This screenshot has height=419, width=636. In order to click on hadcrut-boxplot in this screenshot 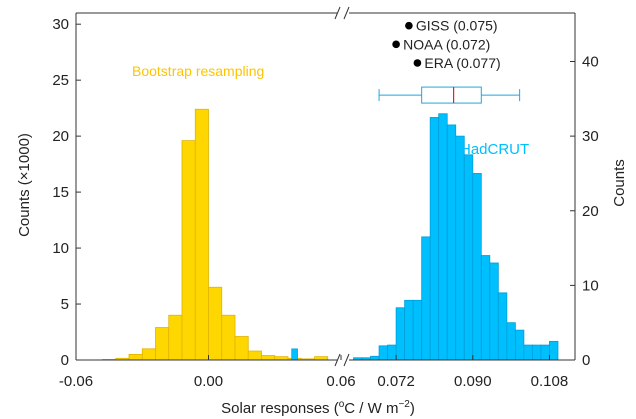, I will do `click(449, 95)`.